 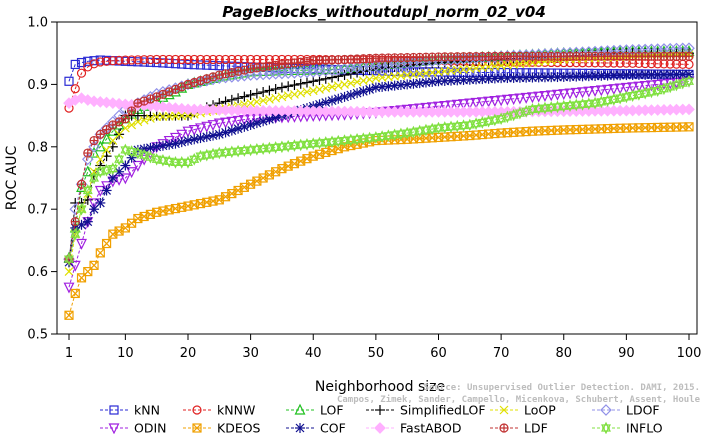 I want to click on data-point-lof, so click(x=88, y=171).